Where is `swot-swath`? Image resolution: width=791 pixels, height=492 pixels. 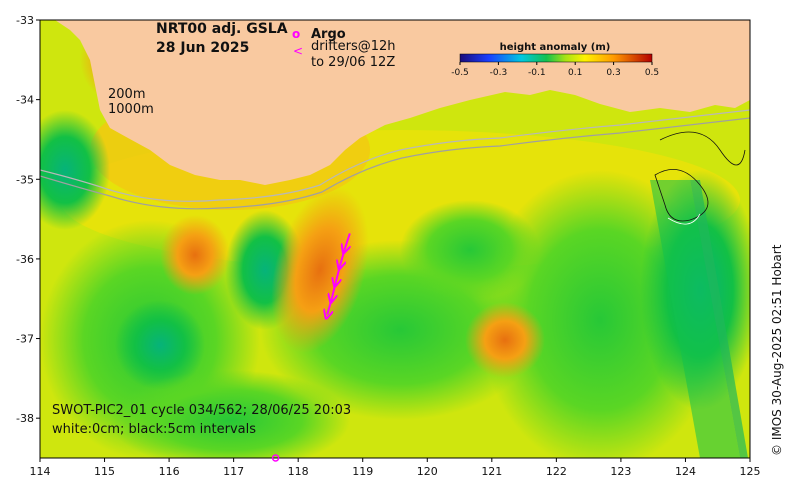 swot-swath is located at coordinates (695, 319).